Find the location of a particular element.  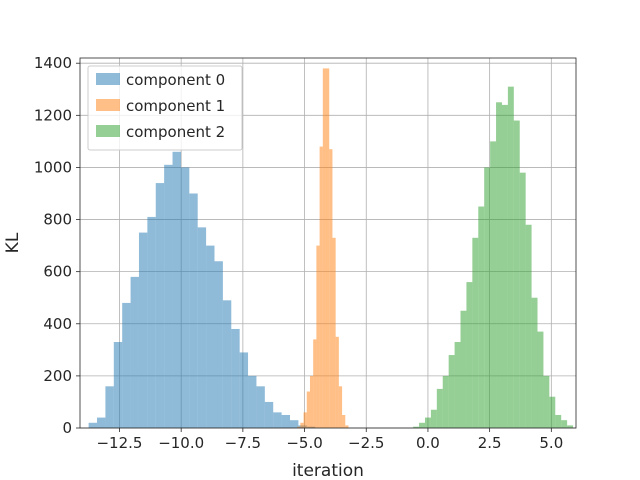

y-tick-label-6: 1200 is located at coordinates (53, 115).